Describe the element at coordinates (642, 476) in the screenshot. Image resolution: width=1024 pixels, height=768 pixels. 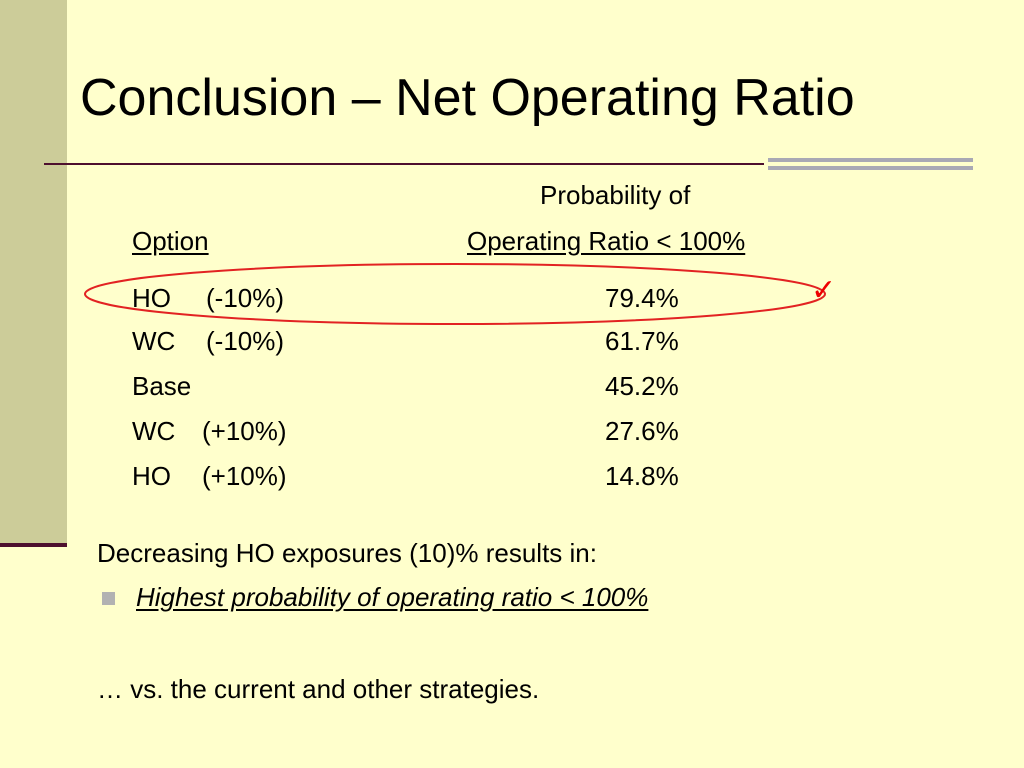
I see `row-value: 14.8%` at that location.